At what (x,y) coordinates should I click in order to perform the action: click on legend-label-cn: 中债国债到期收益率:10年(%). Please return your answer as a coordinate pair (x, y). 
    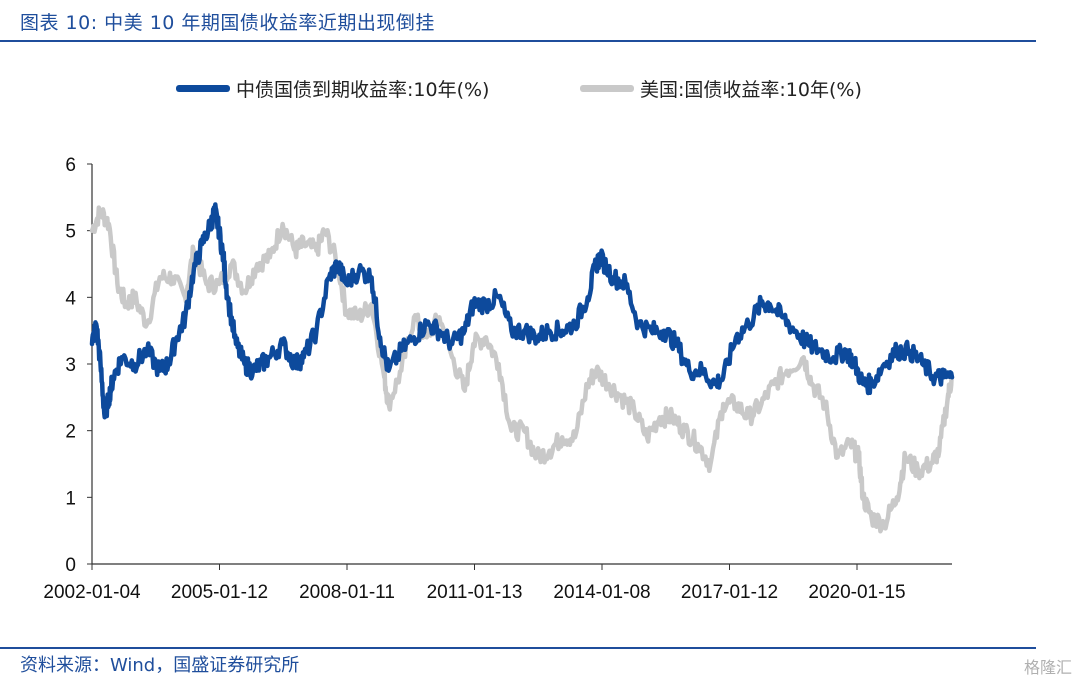
    Looking at the image, I should click on (363, 89).